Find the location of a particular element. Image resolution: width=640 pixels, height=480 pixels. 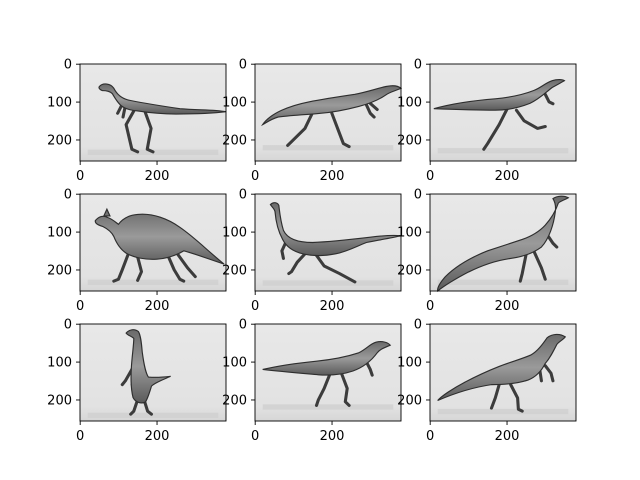

subplot-3: 0 200 0 100 200 is located at coordinates (487, 121).